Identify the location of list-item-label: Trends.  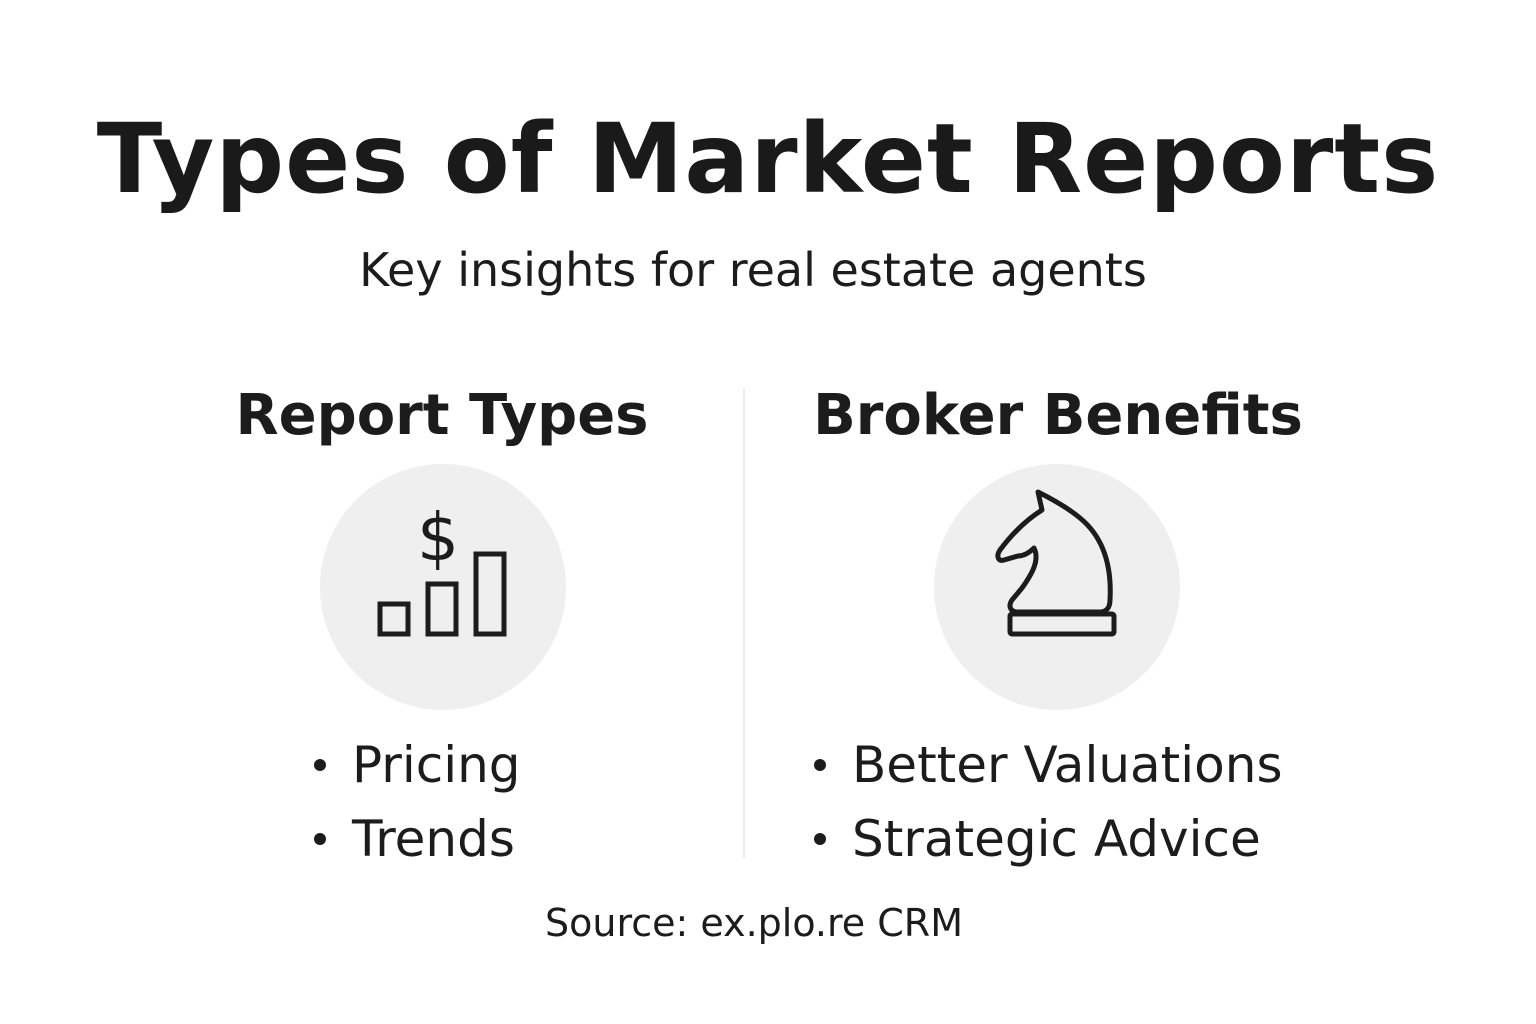
(433, 839).